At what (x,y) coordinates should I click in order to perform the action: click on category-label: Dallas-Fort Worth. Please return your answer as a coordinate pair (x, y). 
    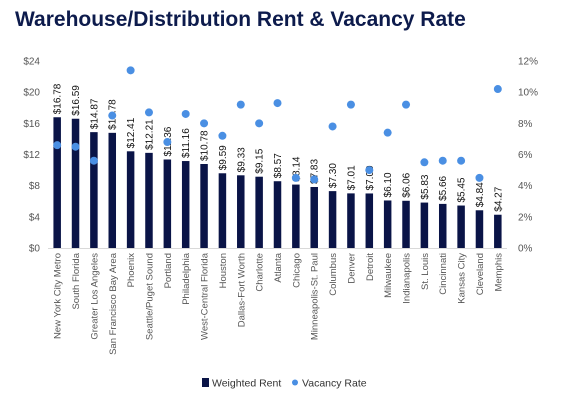
    Looking at the image, I should click on (241, 290).